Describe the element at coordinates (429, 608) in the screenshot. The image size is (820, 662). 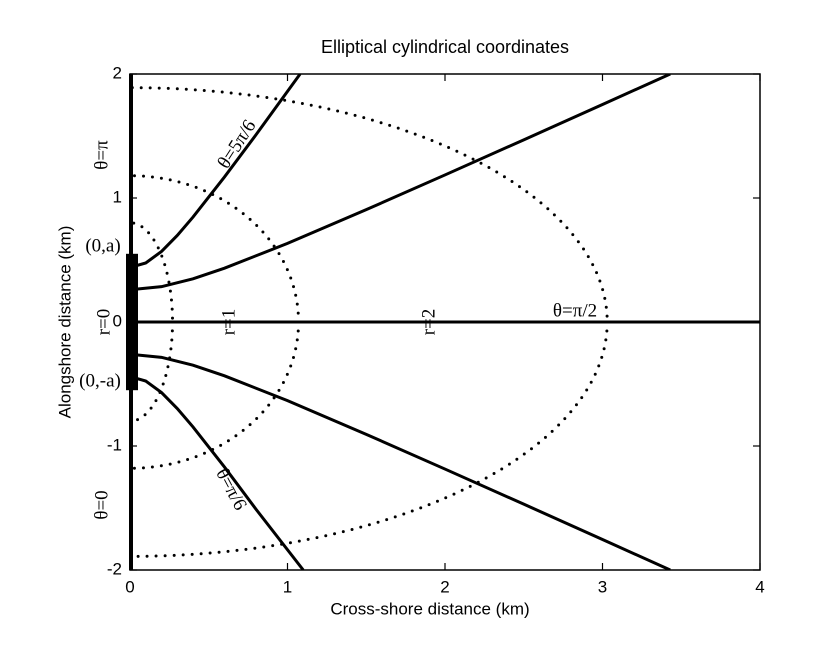
I see `x-axis-label: Cross-shore distance (km)` at that location.